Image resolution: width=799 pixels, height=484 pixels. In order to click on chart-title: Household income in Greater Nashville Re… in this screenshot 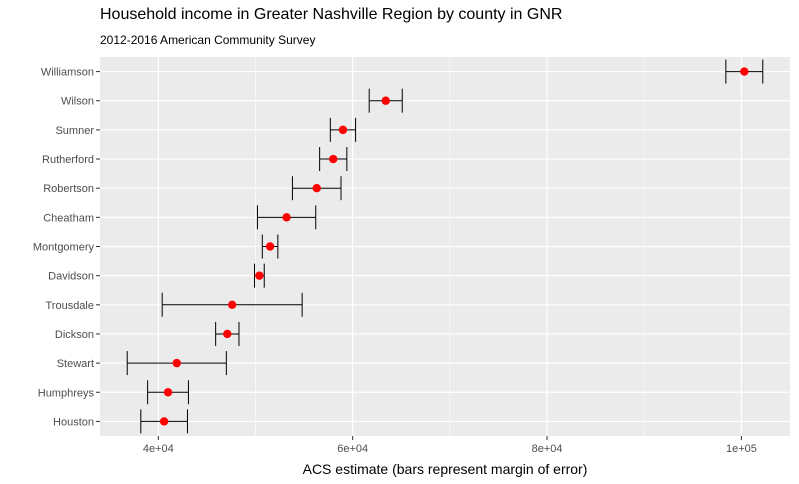, I will do `click(331, 14)`.